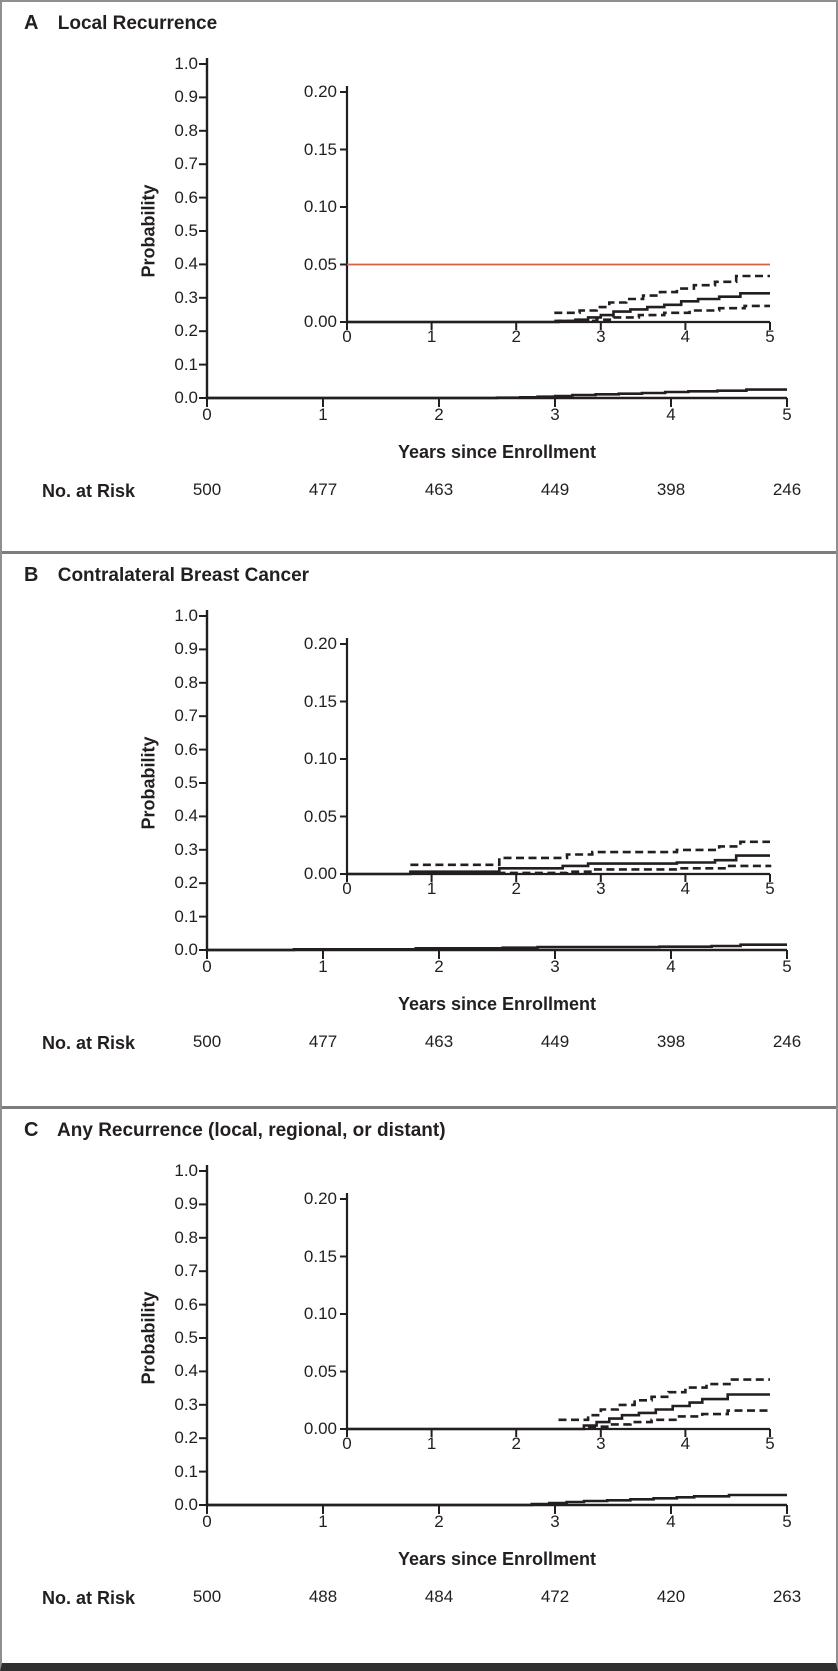 This screenshot has width=838, height=1671. What do you see at coordinates (770, 336) in the screenshot?
I see `inset-x-tick-label: 5` at bounding box center [770, 336].